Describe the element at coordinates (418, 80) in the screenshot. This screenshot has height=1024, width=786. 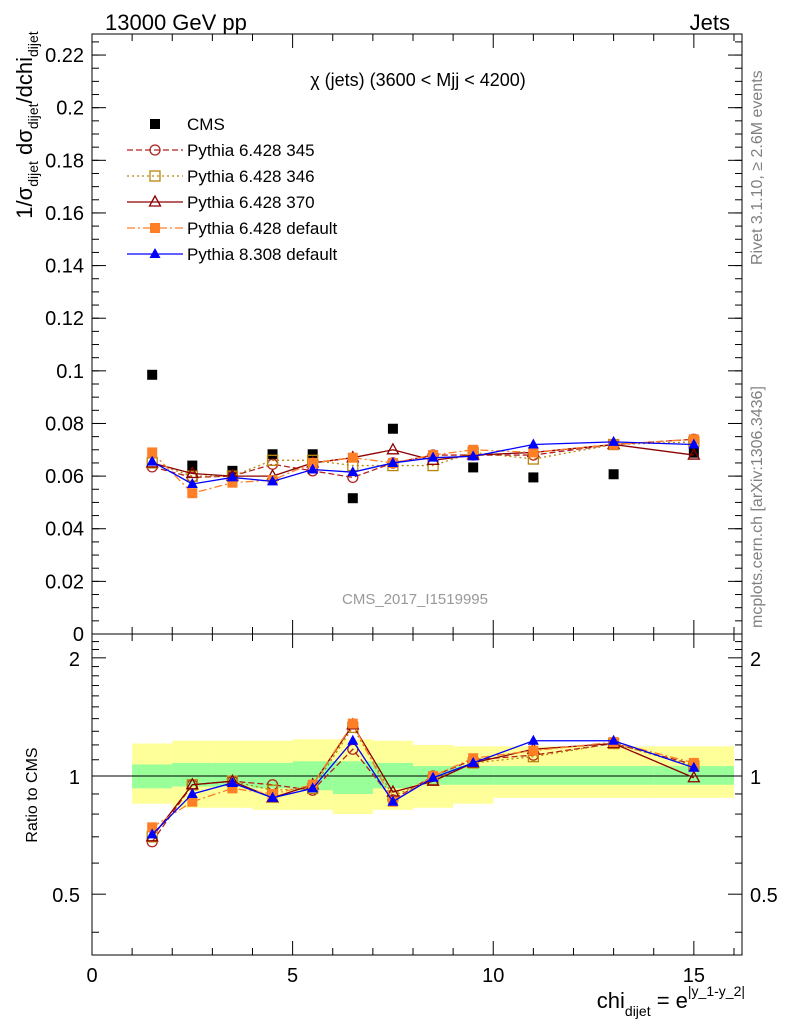
I see `plot-title: χ (jets) (3600 < Mjj < 4200)` at that location.